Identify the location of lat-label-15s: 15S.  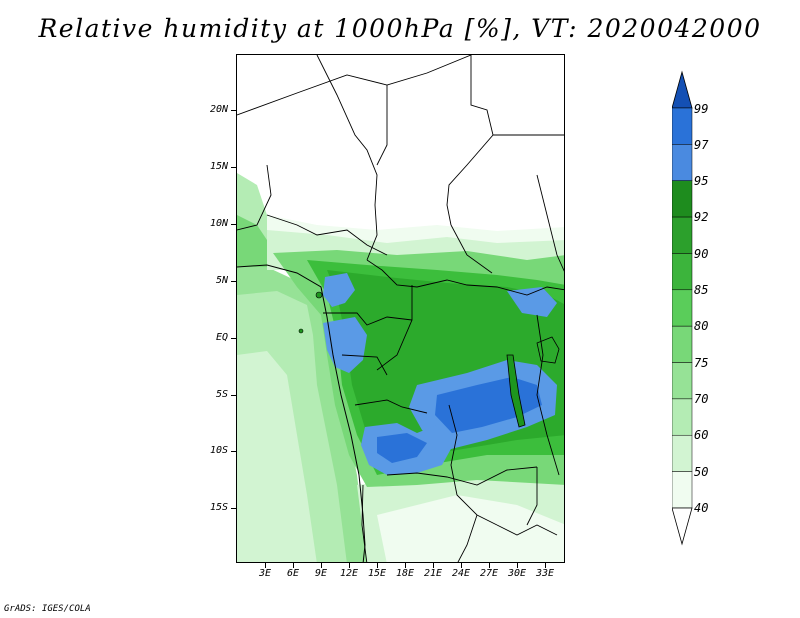
(218, 507).